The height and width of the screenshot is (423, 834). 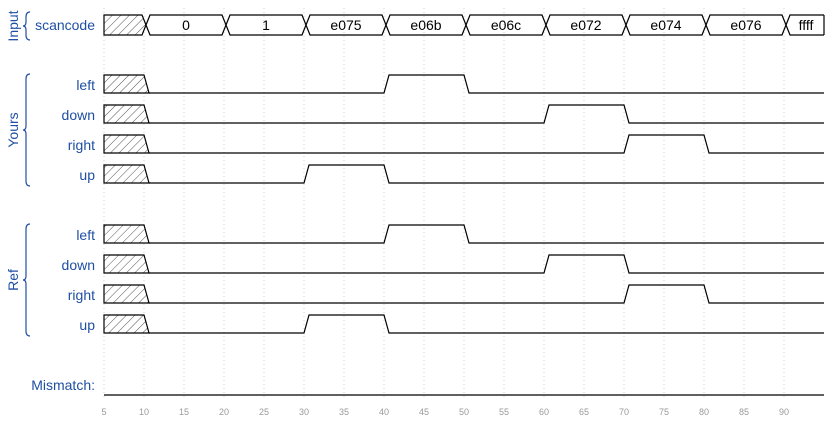 What do you see at coordinates (78, 115) in the screenshot?
I see `signal-label-yours-down: down` at bounding box center [78, 115].